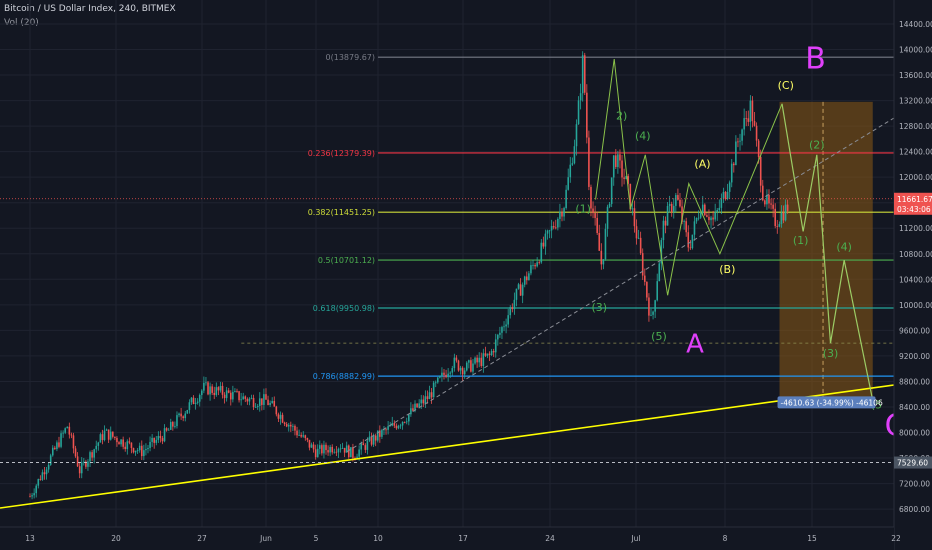 The width and height of the screenshot is (932, 550). Describe the element at coordinates (346, 260) in the screenshot. I see `fib-level-label: 0.5(10701.12)` at that location.